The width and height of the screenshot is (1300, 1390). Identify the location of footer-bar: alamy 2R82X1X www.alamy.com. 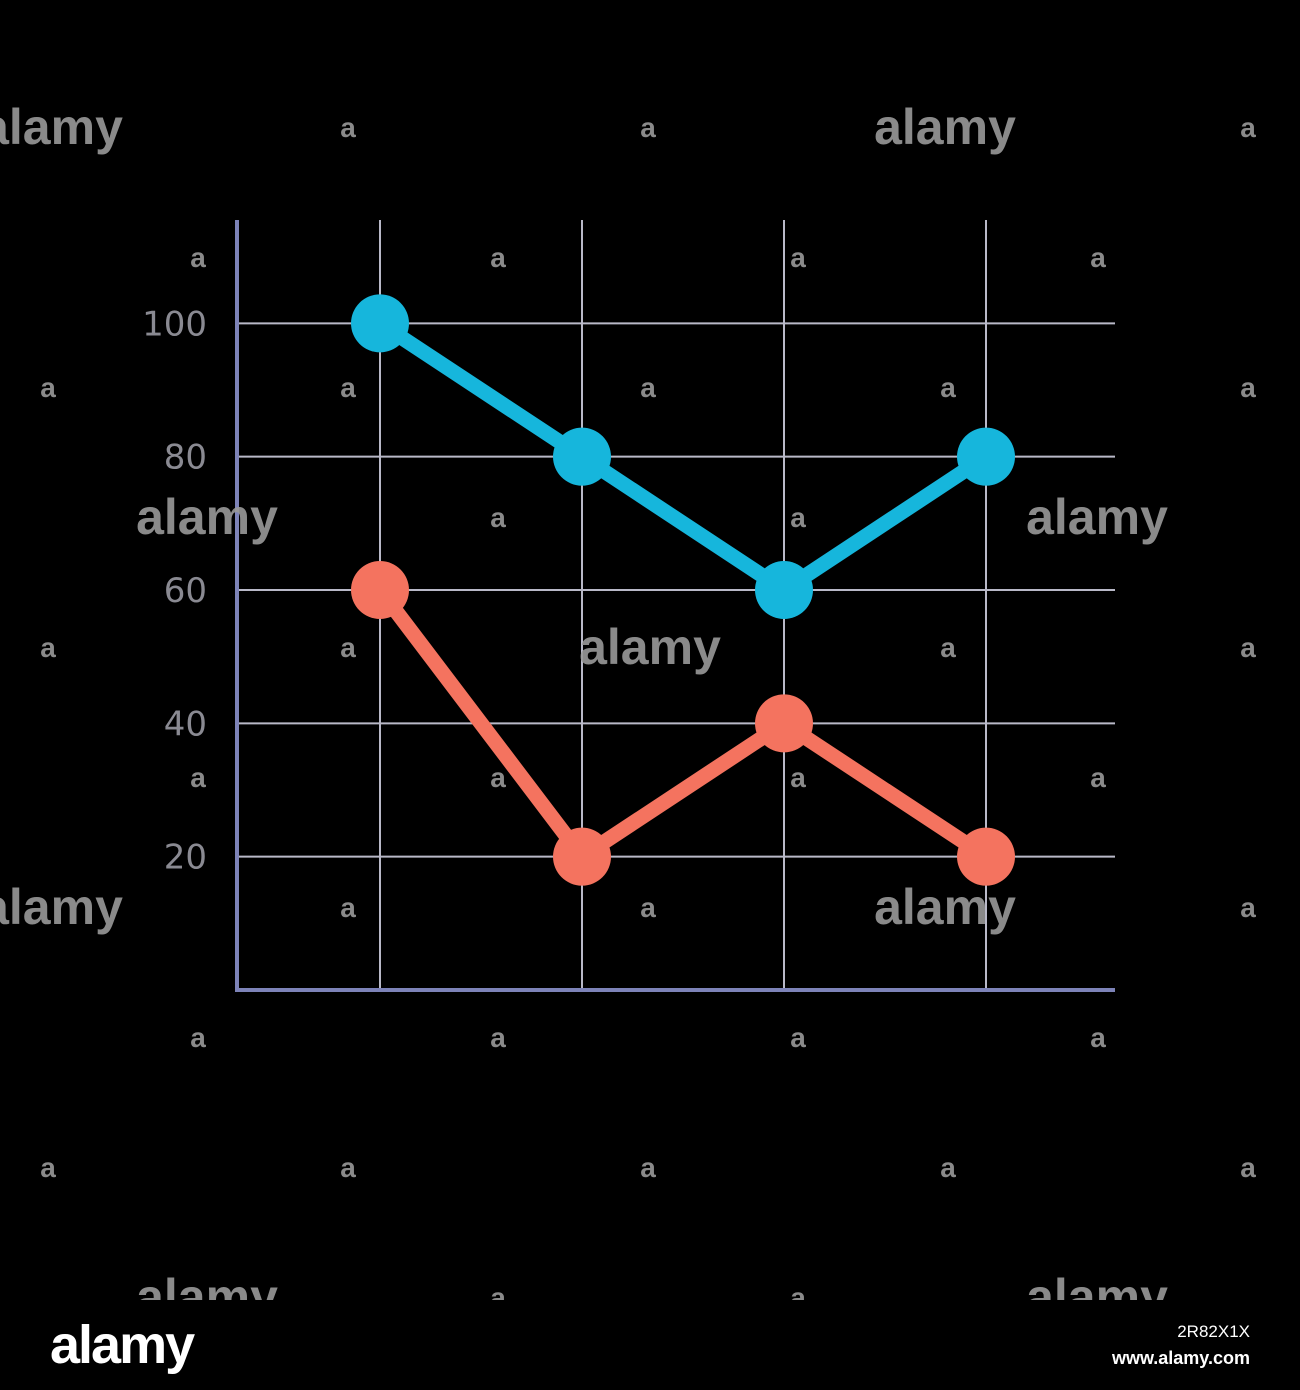
(650, 1345).